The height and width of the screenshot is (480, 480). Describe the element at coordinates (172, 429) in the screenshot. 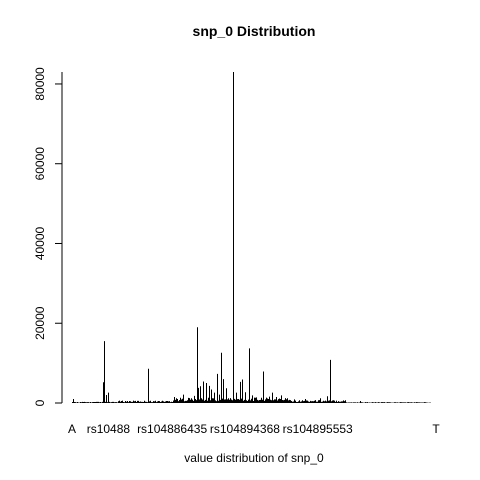

I see `x-tick-label: rs104886435` at that location.